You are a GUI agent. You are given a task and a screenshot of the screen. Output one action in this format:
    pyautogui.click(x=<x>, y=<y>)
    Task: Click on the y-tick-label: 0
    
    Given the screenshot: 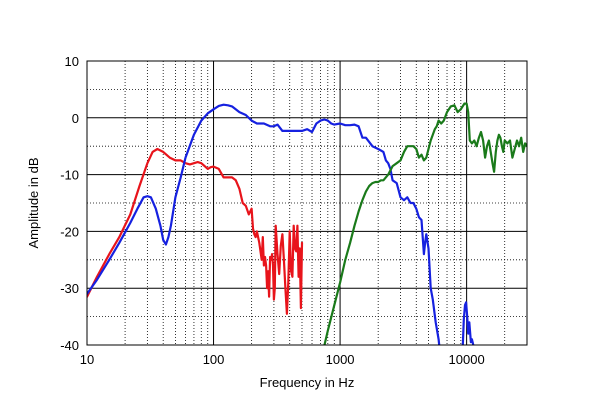 What is the action you would take?
    pyautogui.click(x=75, y=118)
    